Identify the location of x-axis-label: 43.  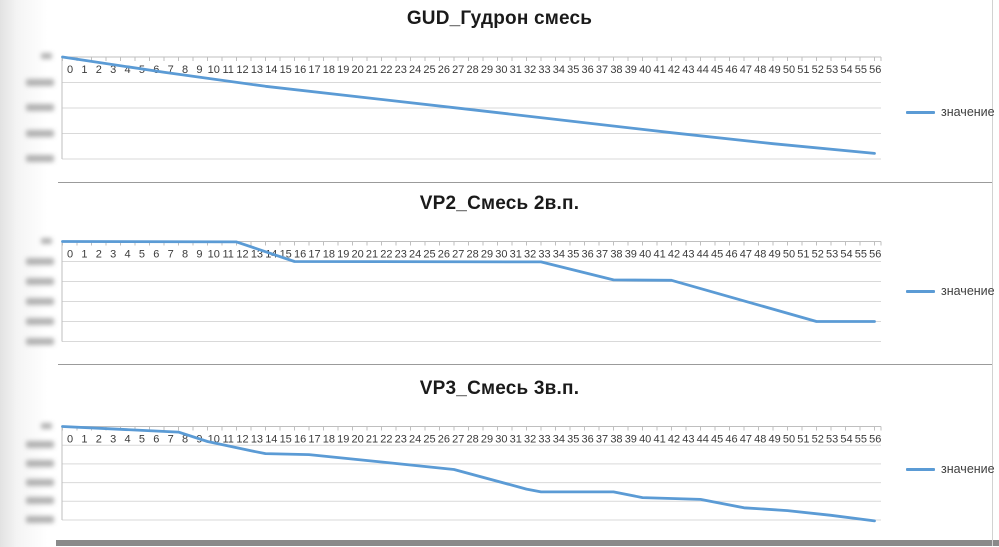
(688, 70).